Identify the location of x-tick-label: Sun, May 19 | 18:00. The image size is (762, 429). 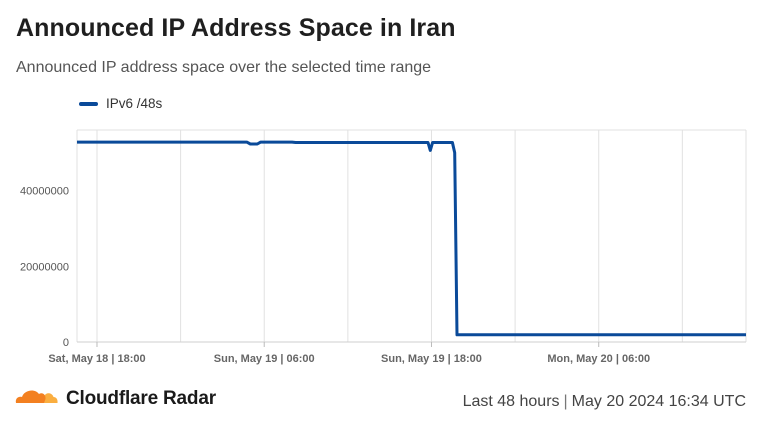
(431, 359).